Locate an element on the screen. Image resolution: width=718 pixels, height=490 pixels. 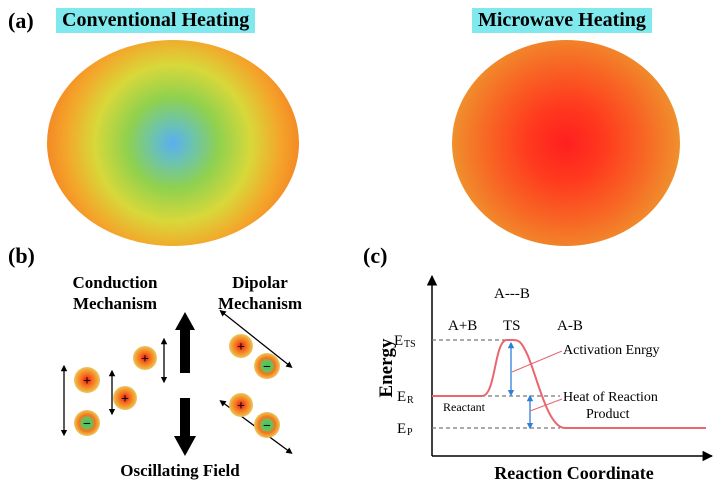
energy-curve is located at coordinates (569, 383).